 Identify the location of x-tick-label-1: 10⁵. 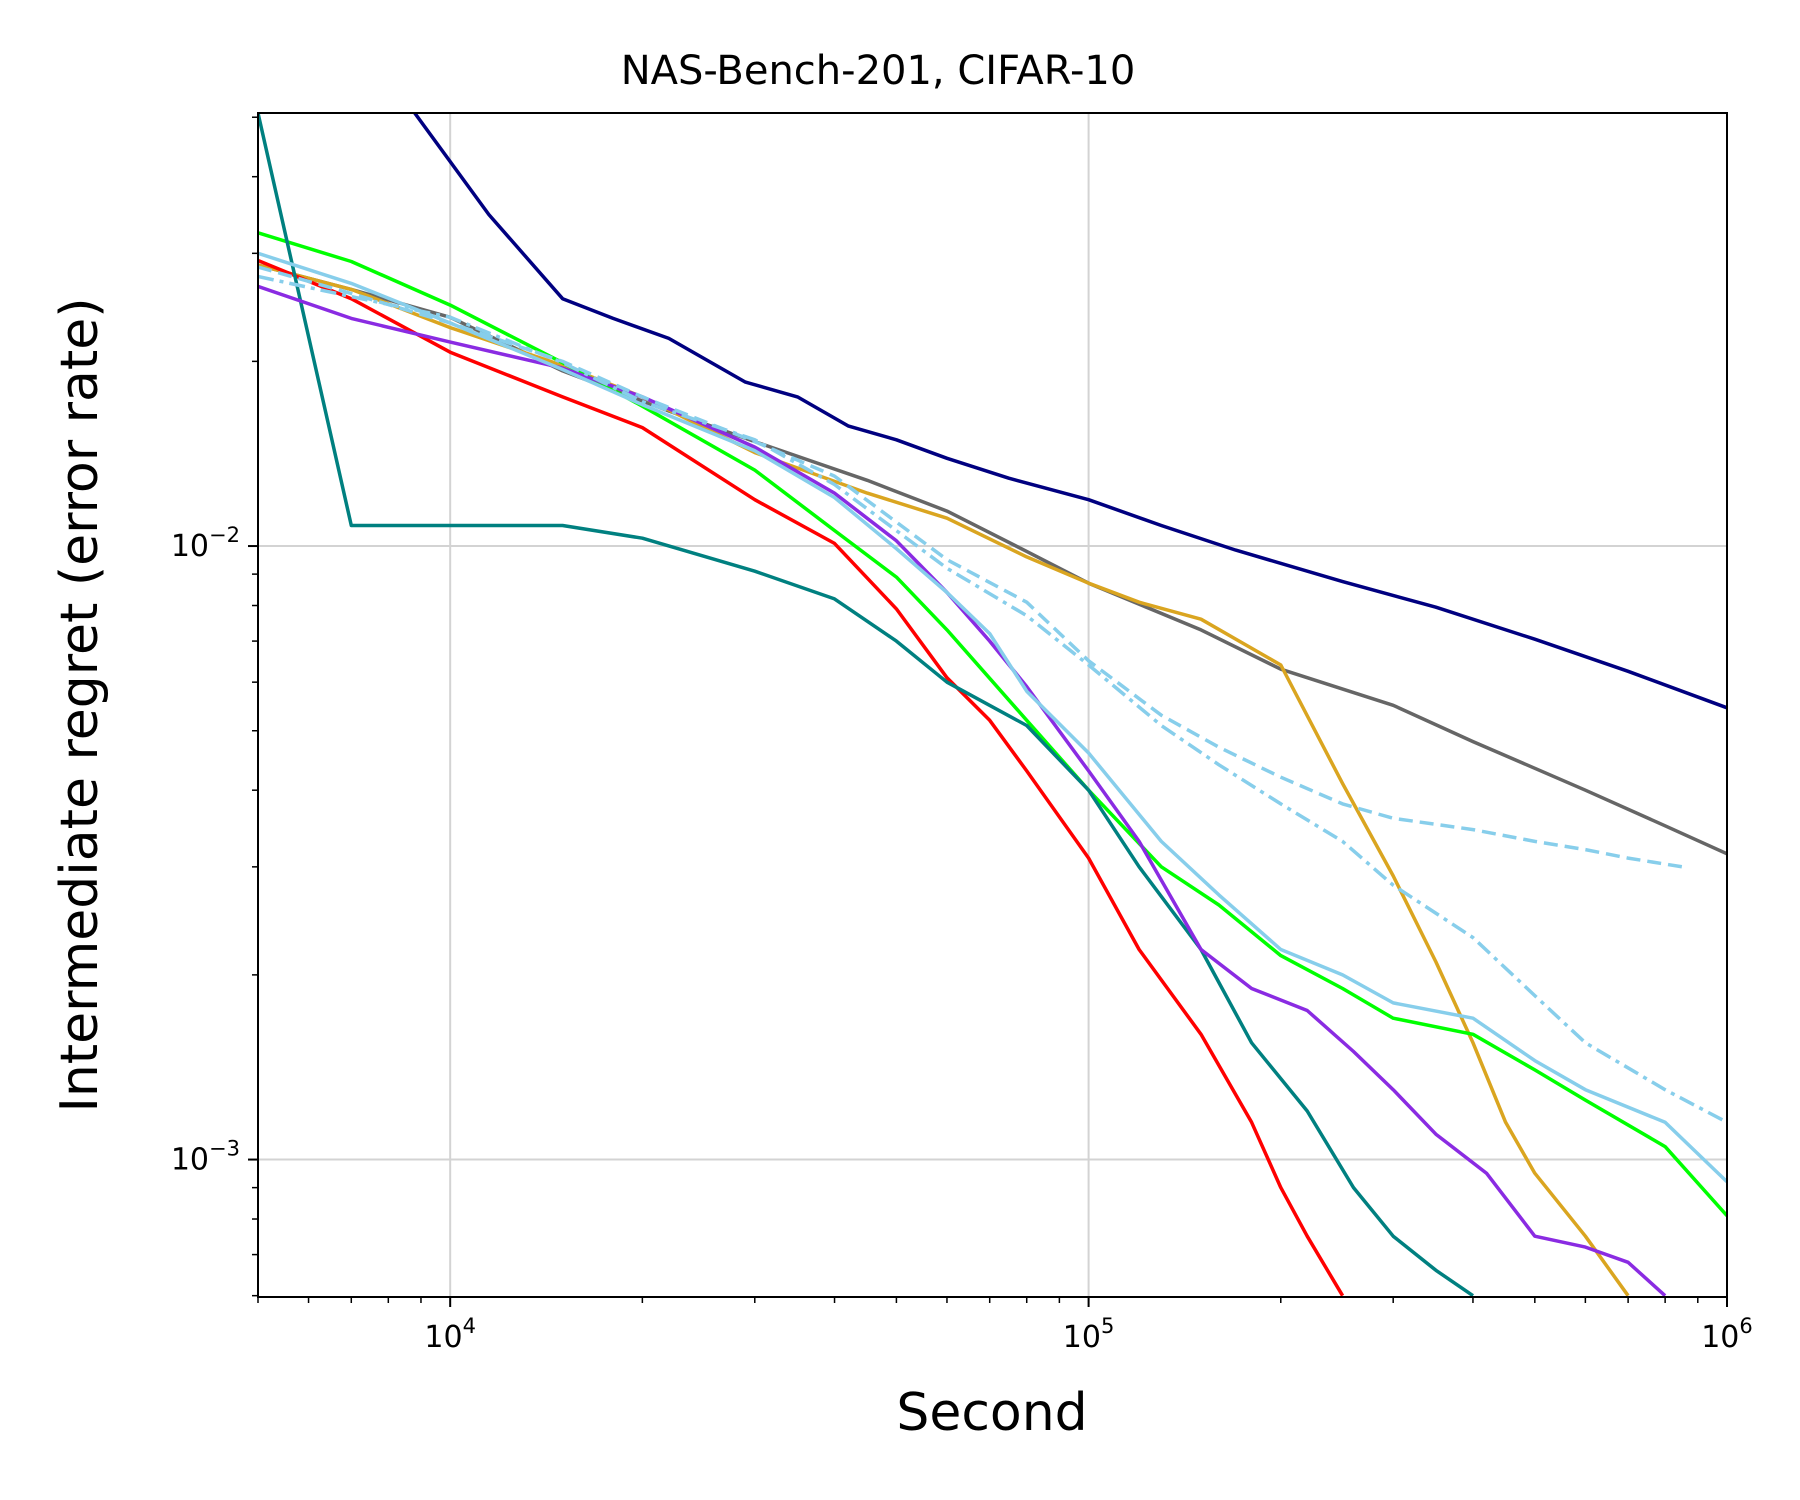
(1089, 1334).